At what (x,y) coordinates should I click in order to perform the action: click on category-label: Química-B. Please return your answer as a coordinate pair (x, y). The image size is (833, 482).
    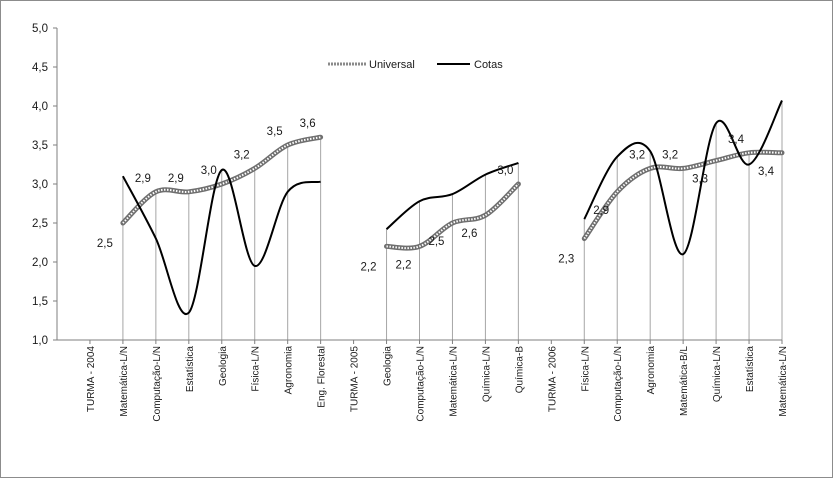
    Looking at the image, I should click on (519, 370).